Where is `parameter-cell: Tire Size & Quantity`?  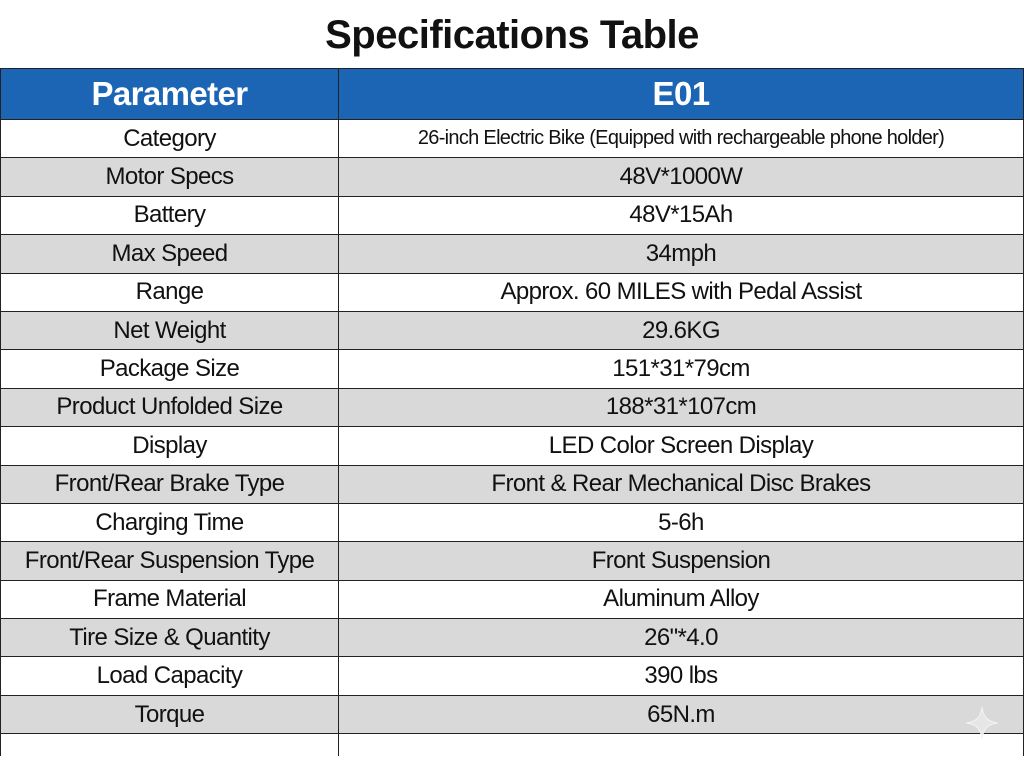 parameter-cell: Tire Size & Quantity is located at coordinates (169, 638).